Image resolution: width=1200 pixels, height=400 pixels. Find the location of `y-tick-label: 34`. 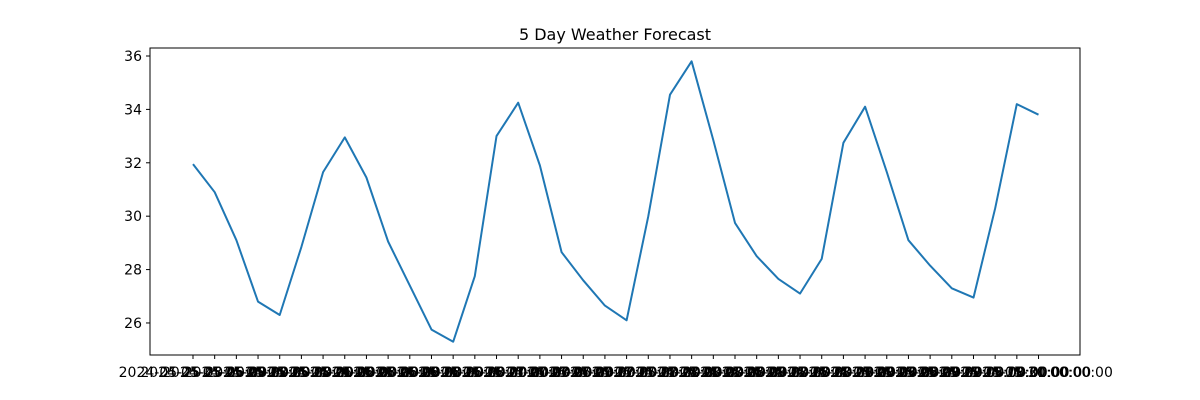

y-tick-label: 34 is located at coordinates (133, 110).